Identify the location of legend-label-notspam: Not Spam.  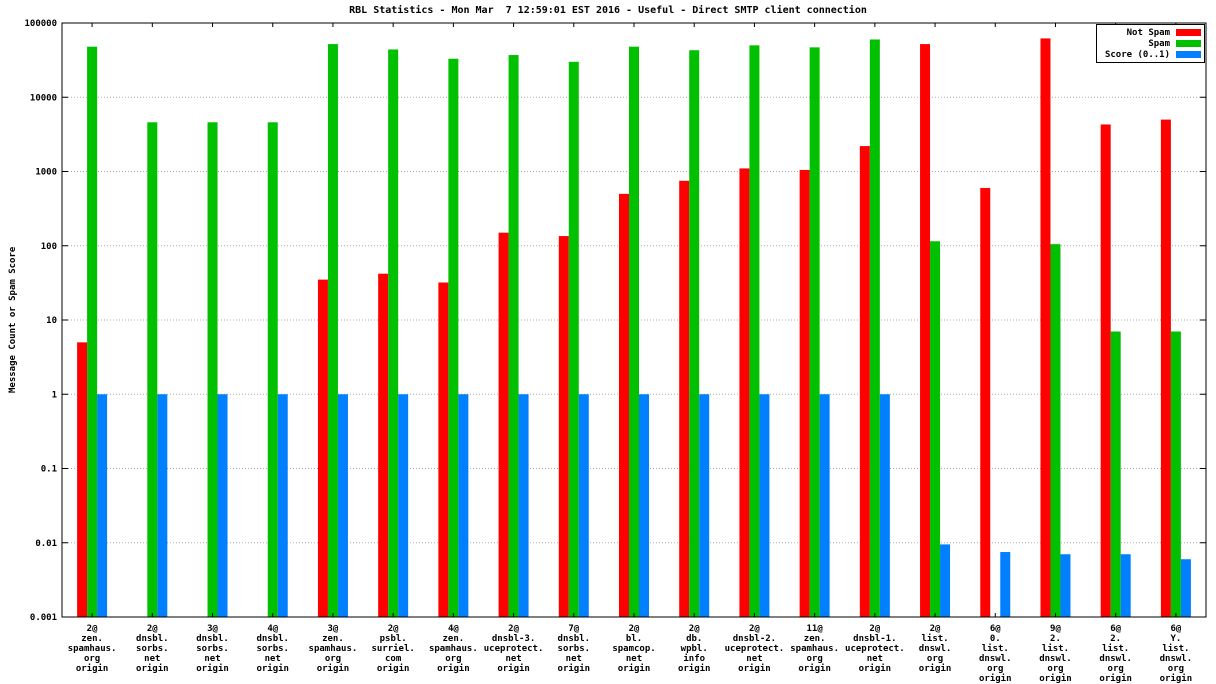
(1148, 32).